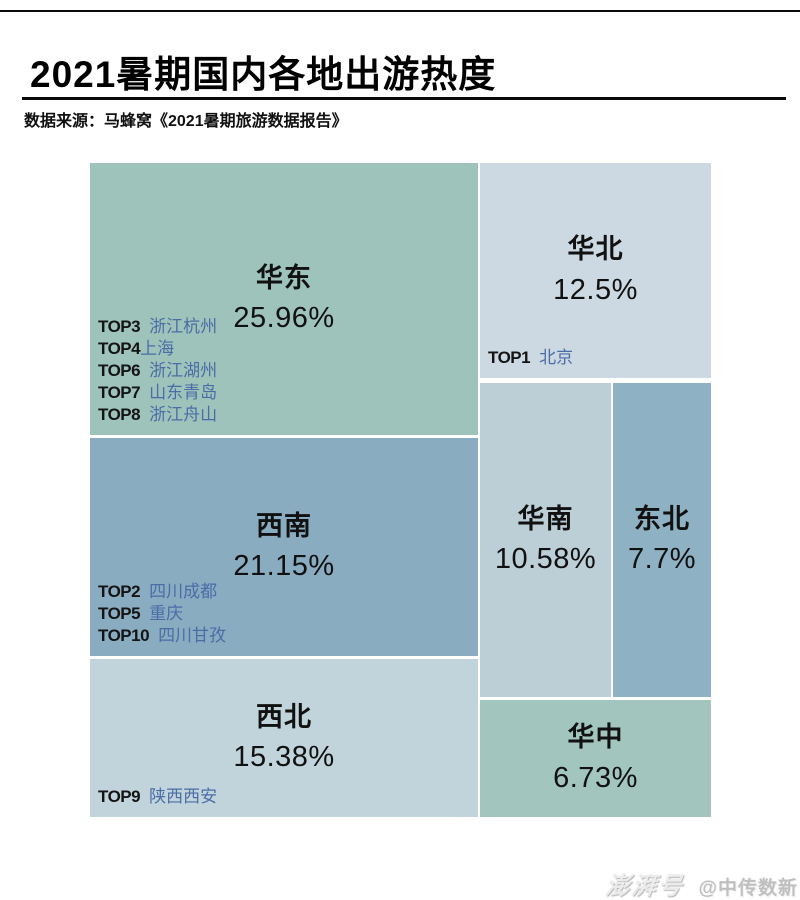 The image size is (800, 900). Describe the element at coordinates (595, 777) in the screenshot. I see `region-percentage: 6.73%` at that location.